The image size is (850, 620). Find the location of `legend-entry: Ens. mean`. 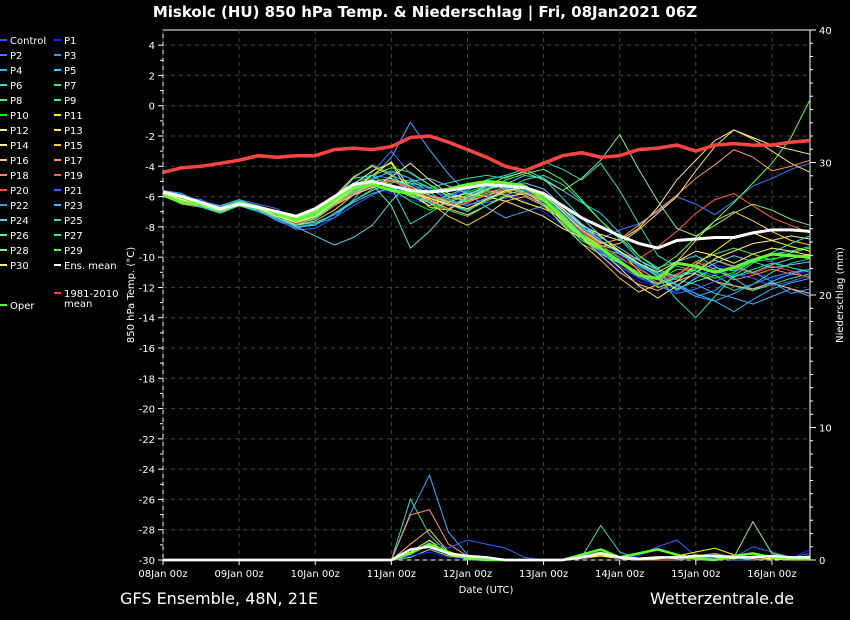

legend-entry: Ens. mean is located at coordinates (85, 266).